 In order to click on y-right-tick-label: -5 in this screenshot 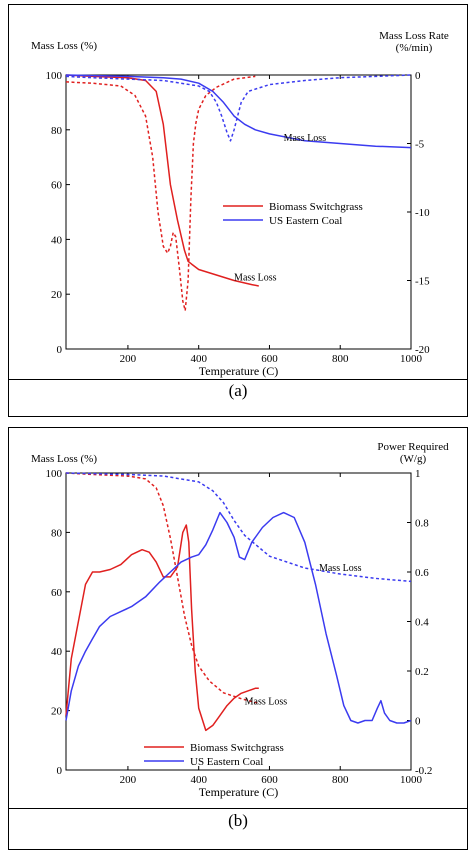, I will do `click(420, 145)`.